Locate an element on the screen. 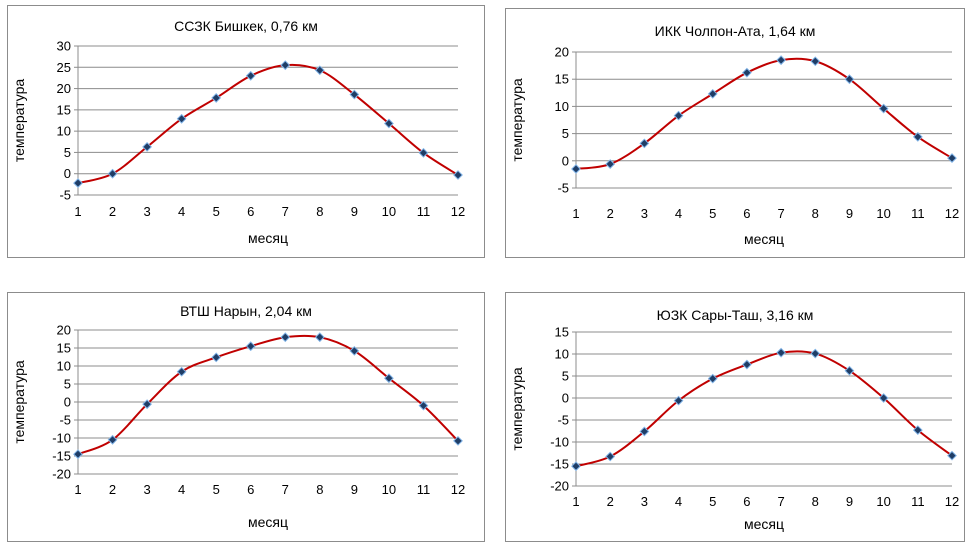  y-tick-label: -20 is located at coordinates (61, 474).